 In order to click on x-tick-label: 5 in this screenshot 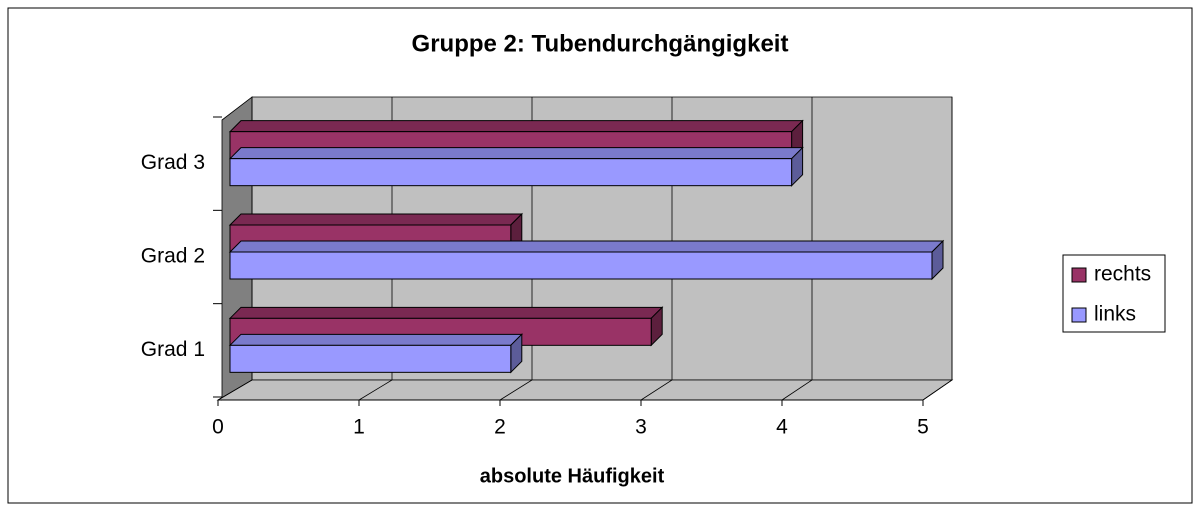, I will do `click(923, 427)`.